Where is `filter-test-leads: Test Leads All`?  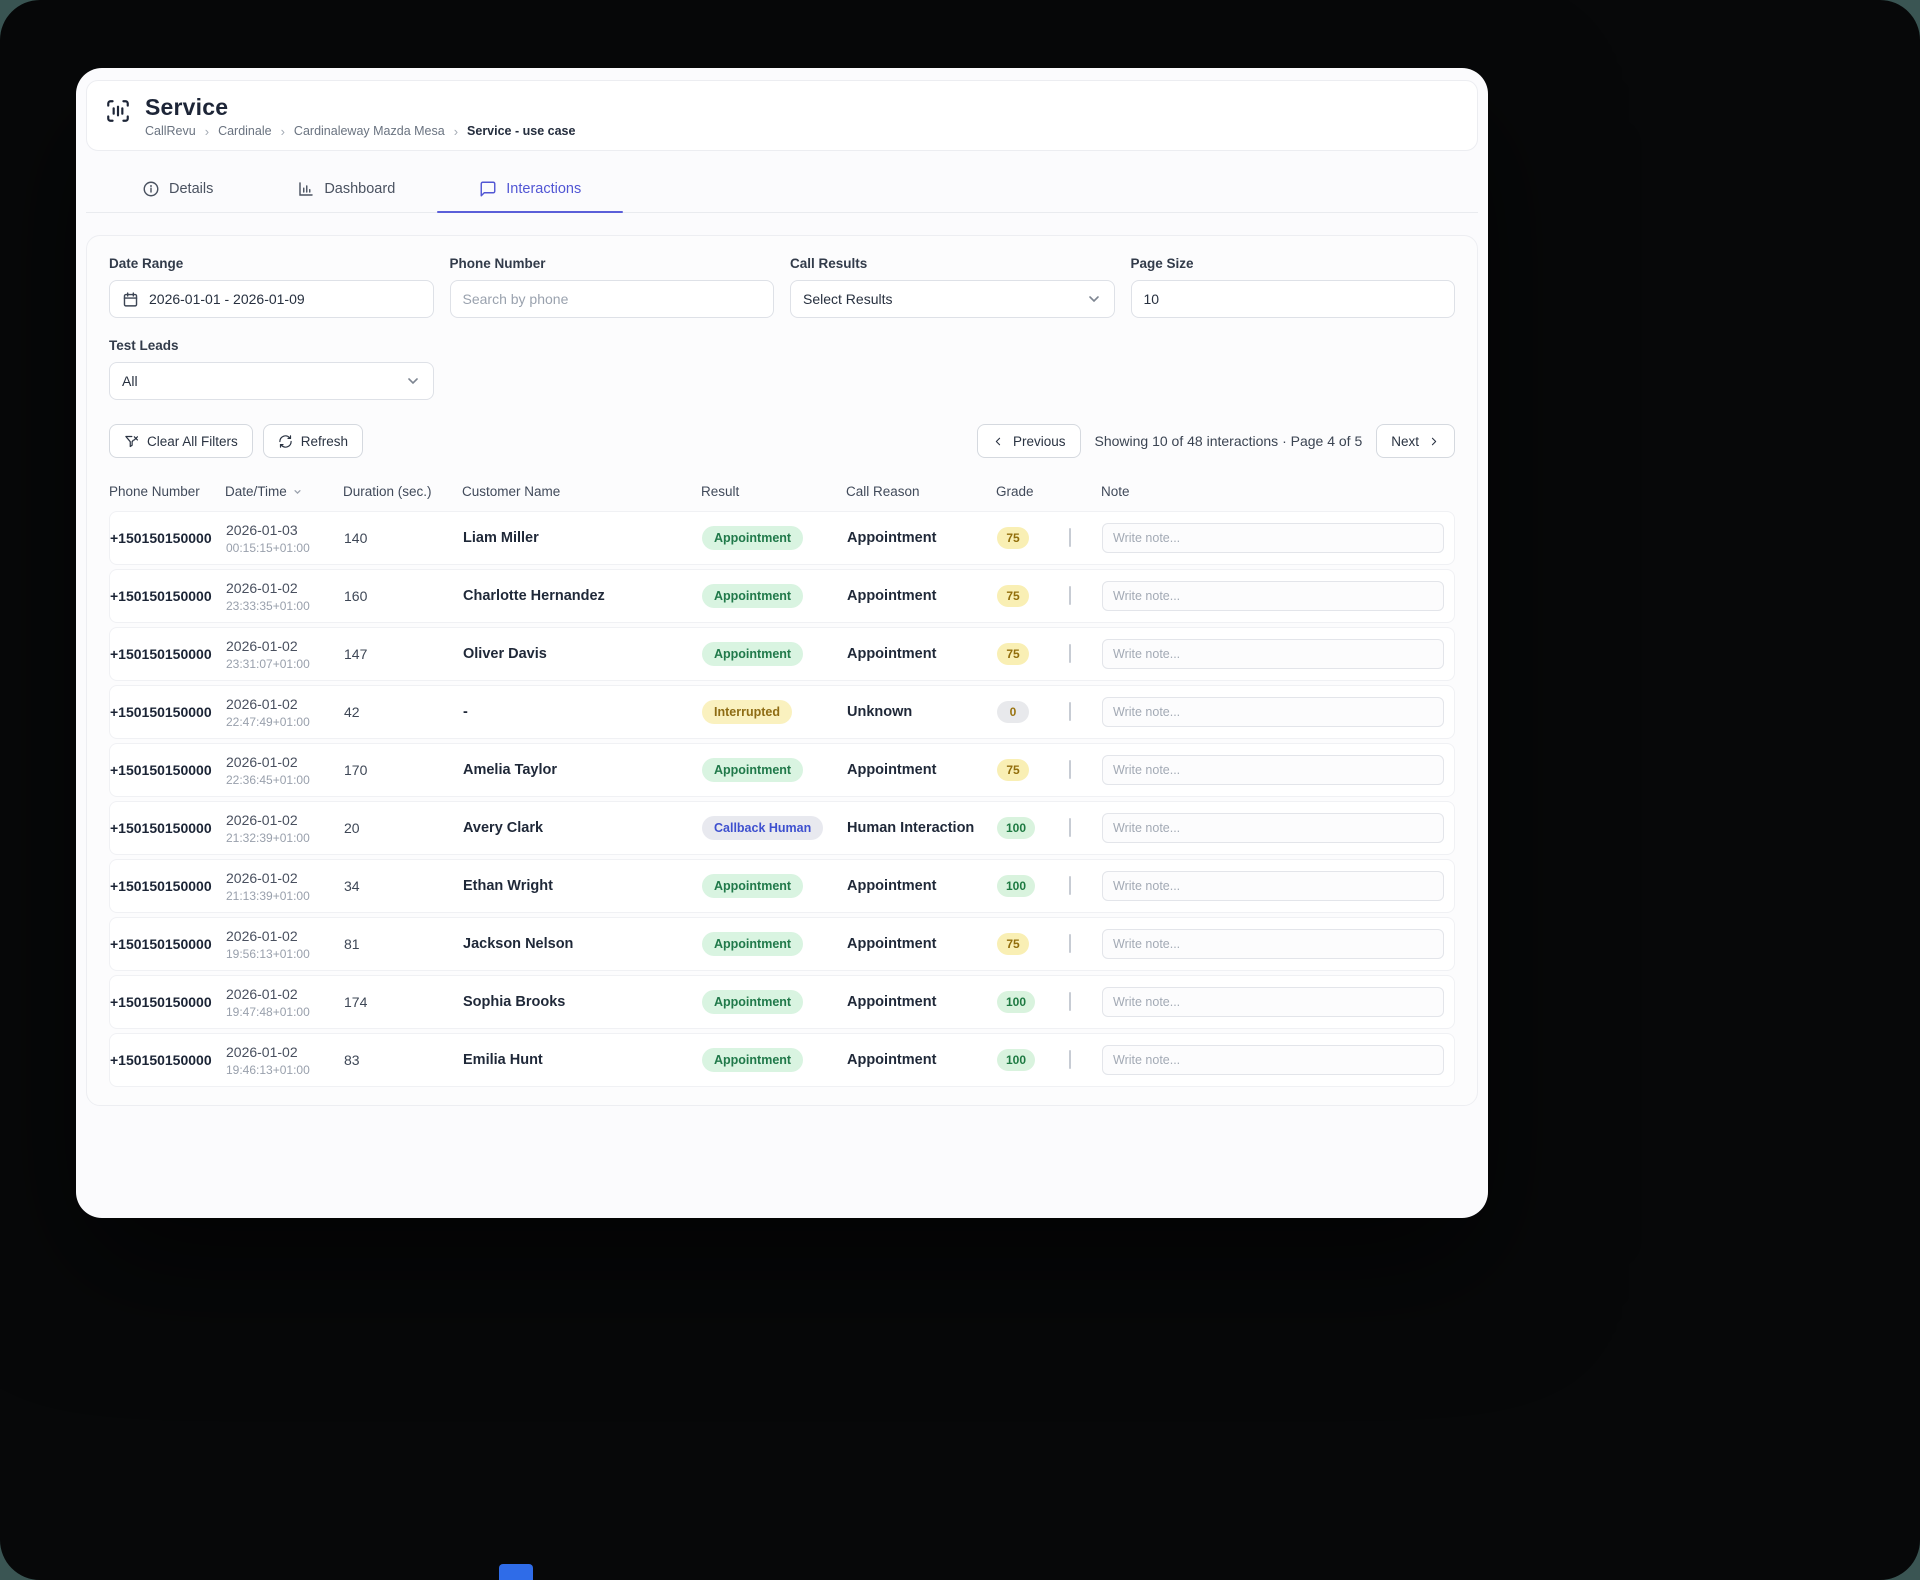
filter-test-leads: Test Leads All is located at coordinates (271, 369).